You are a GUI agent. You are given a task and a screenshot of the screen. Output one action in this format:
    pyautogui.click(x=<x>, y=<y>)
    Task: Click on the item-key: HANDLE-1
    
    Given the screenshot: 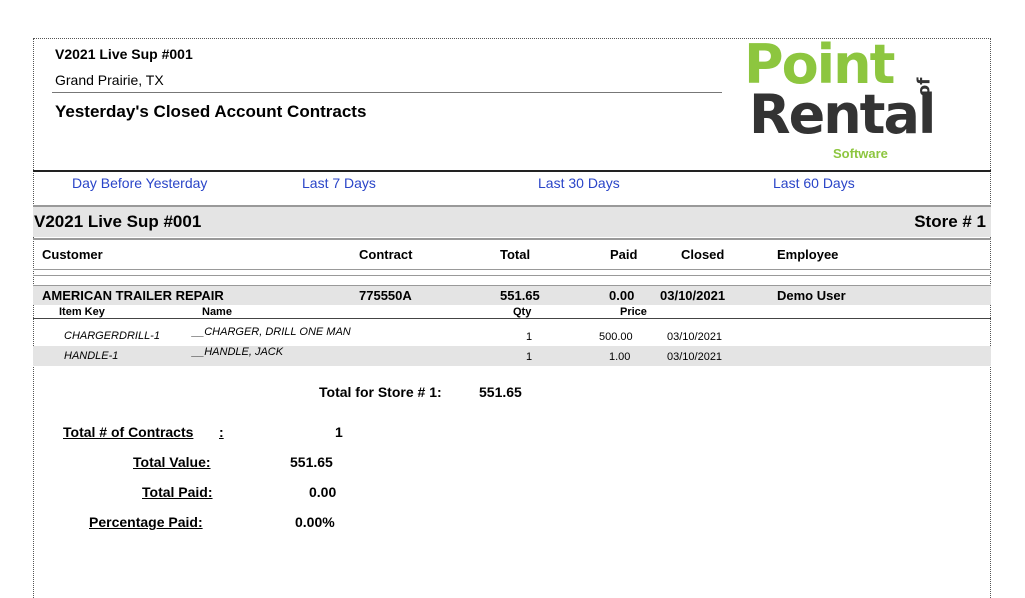 What is the action you would take?
    pyautogui.click(x=91, y=356)
    